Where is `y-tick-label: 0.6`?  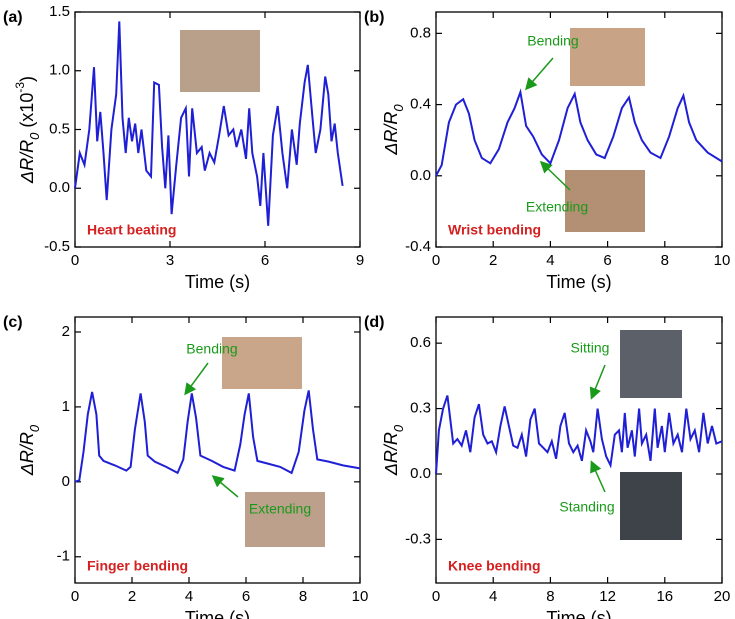
y-tick-label: 0.6 is located at coordinates (420, 342).